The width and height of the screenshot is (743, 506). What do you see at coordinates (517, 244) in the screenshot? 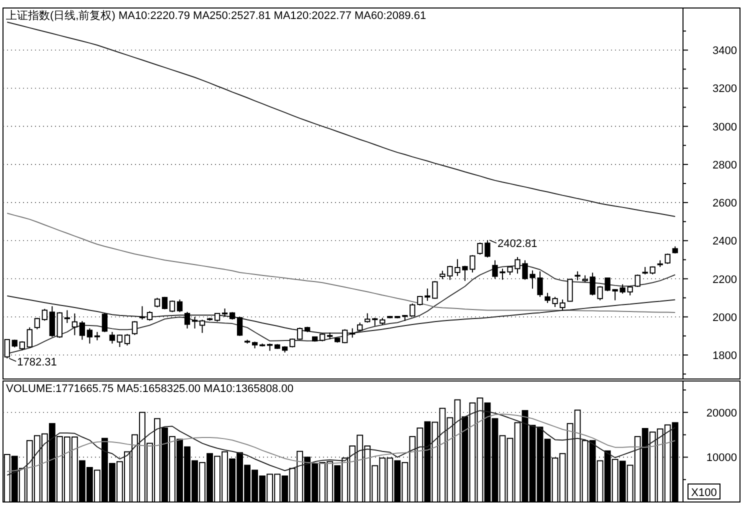
I see `annotation: 2402.81` at bounding box center [517, 244].